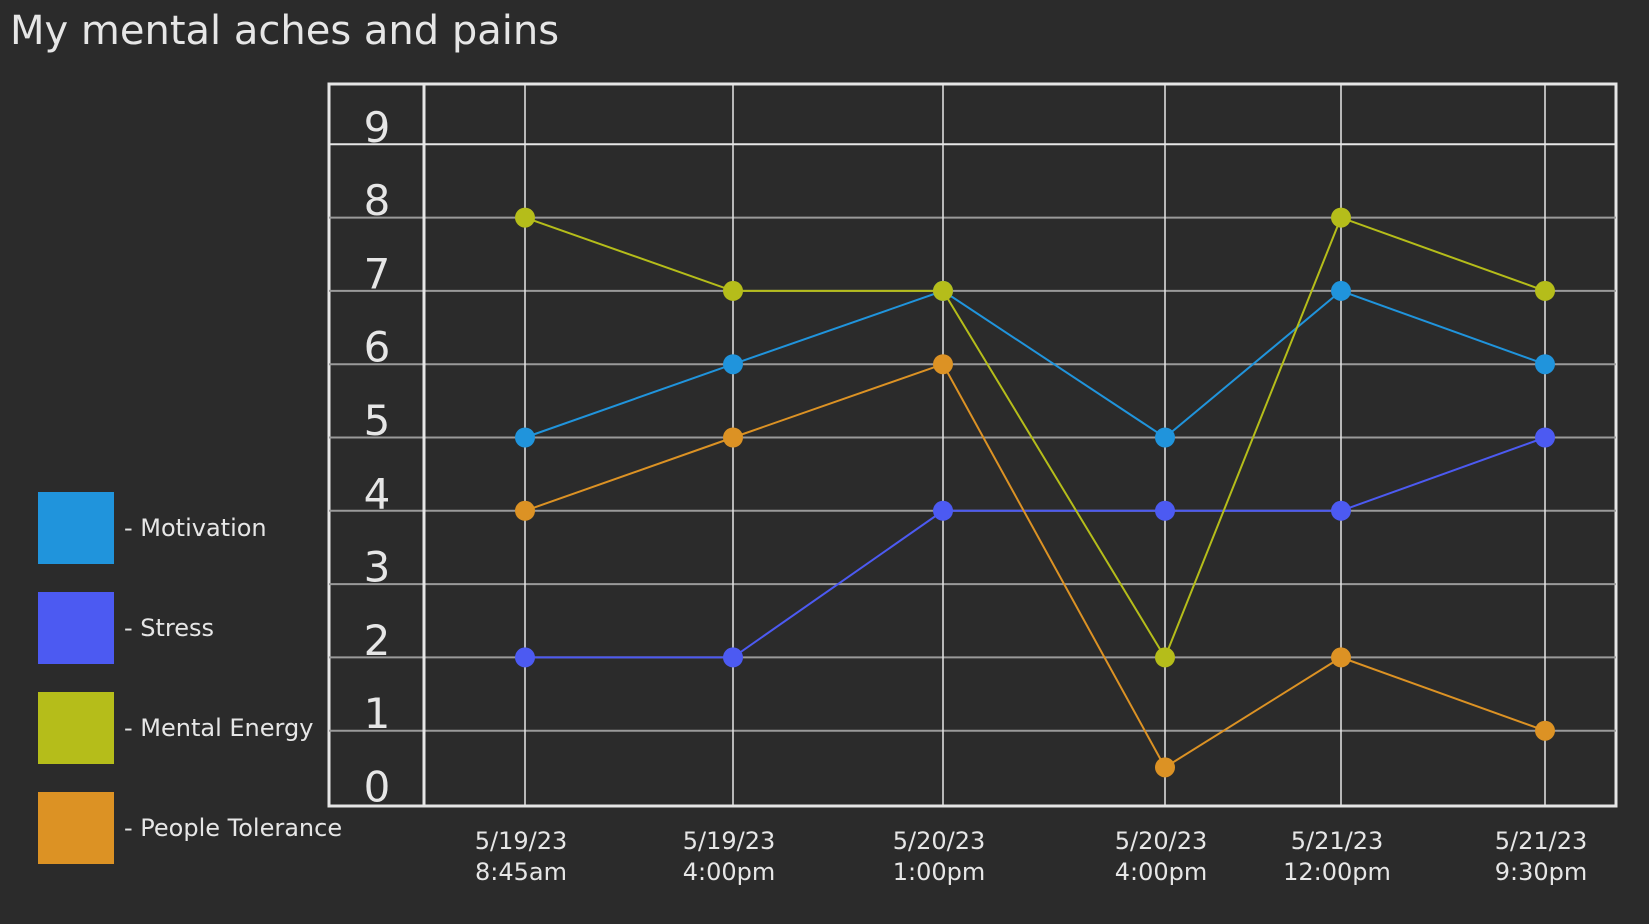 This screenshot has width=1649, height=924. What do you see at coordinates (1541, 856) in the screenshot?
I see `x-tick-label: 5/21/23 9:30pm` at bounding box center [1541, 856].